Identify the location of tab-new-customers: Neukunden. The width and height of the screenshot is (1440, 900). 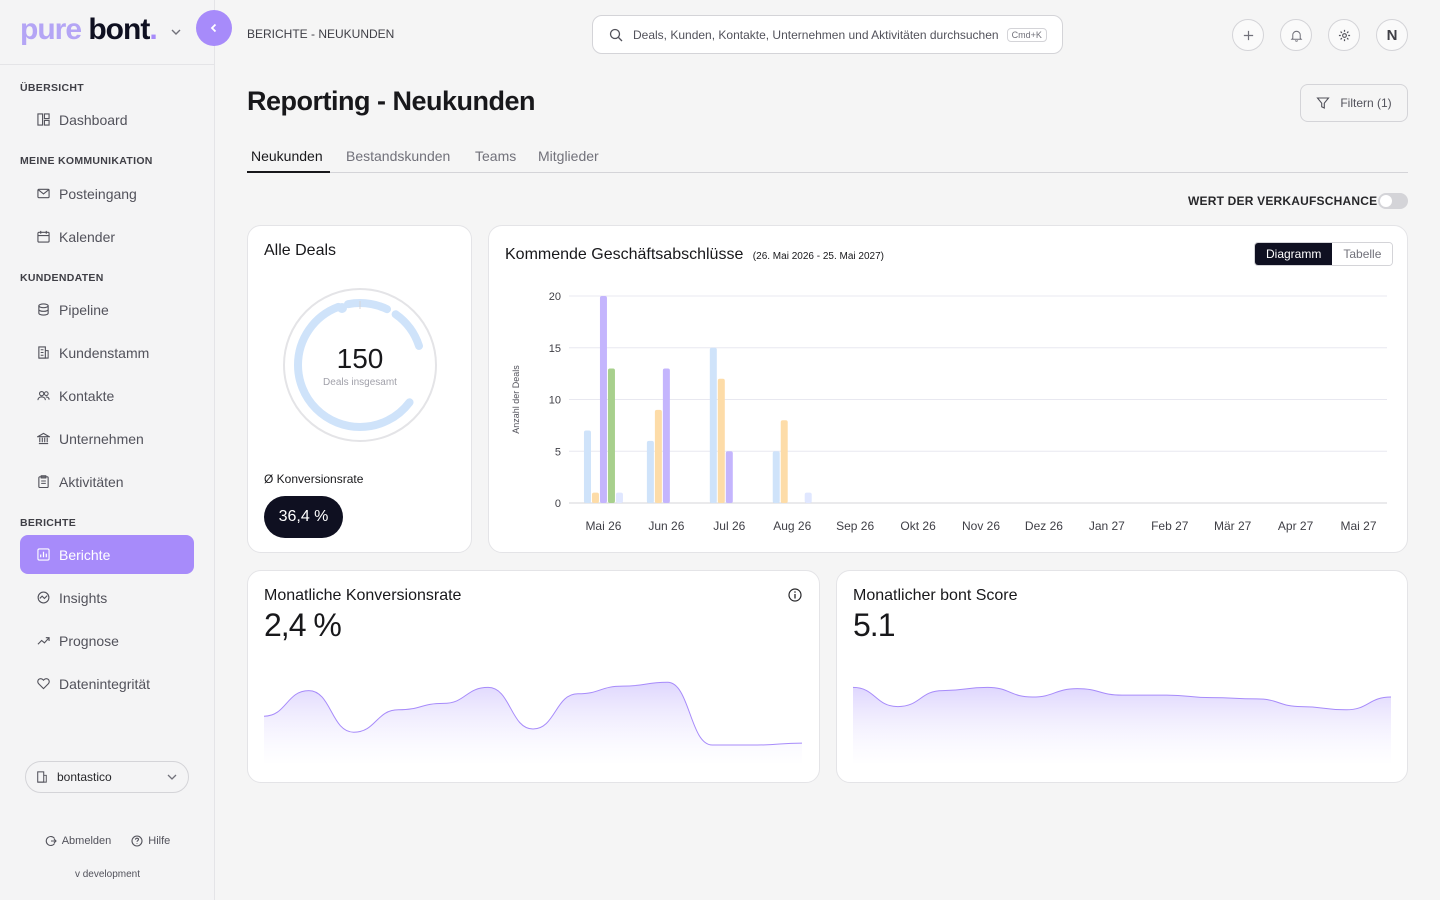
(287, 156).